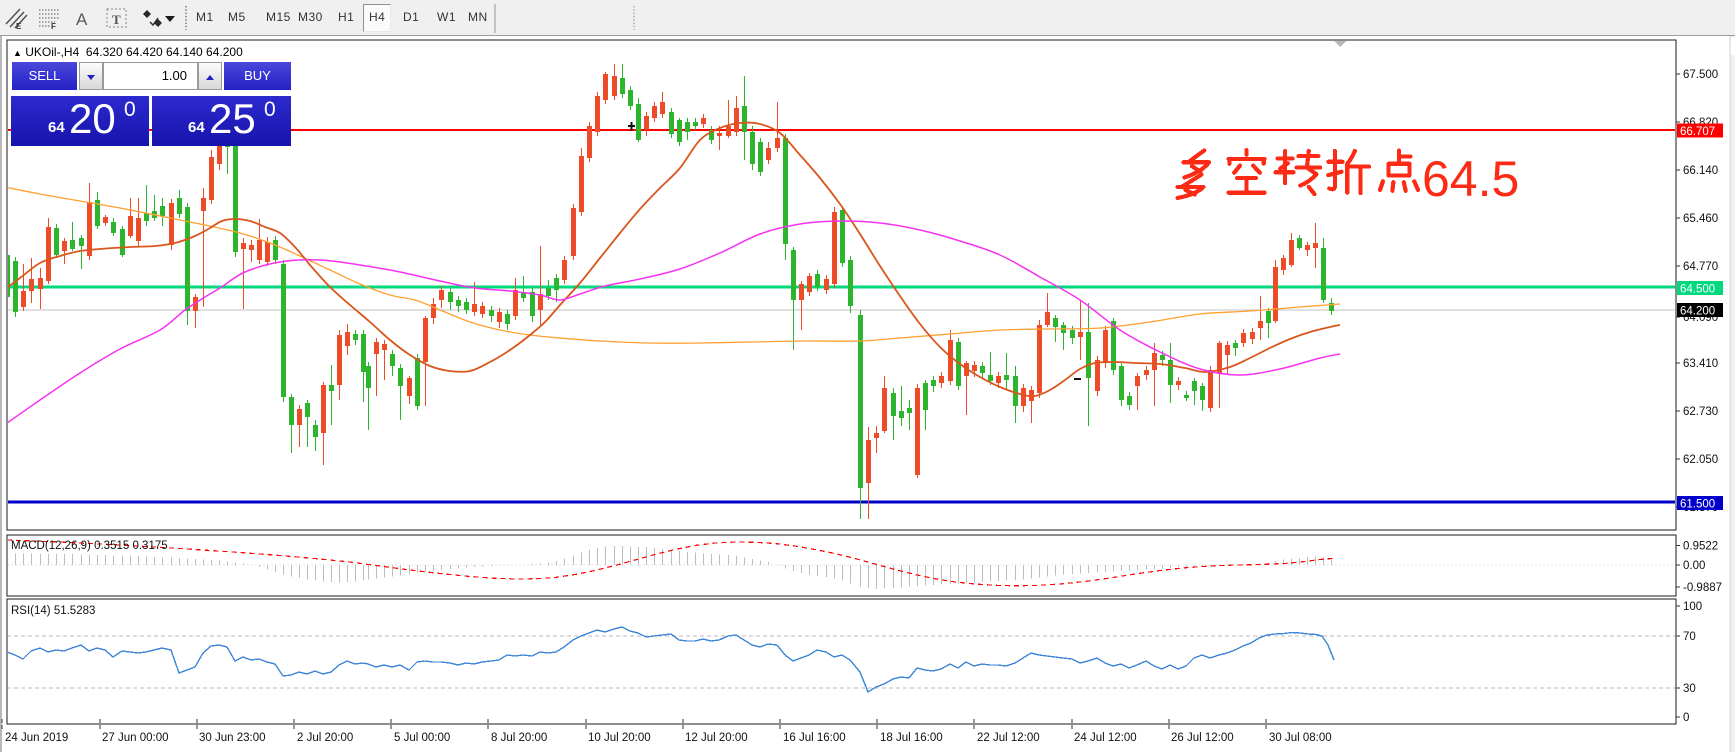 This screenshot has height=752, width=1735. I want to click on svg-text: 10 Jul 20:00, so click(619, 738).